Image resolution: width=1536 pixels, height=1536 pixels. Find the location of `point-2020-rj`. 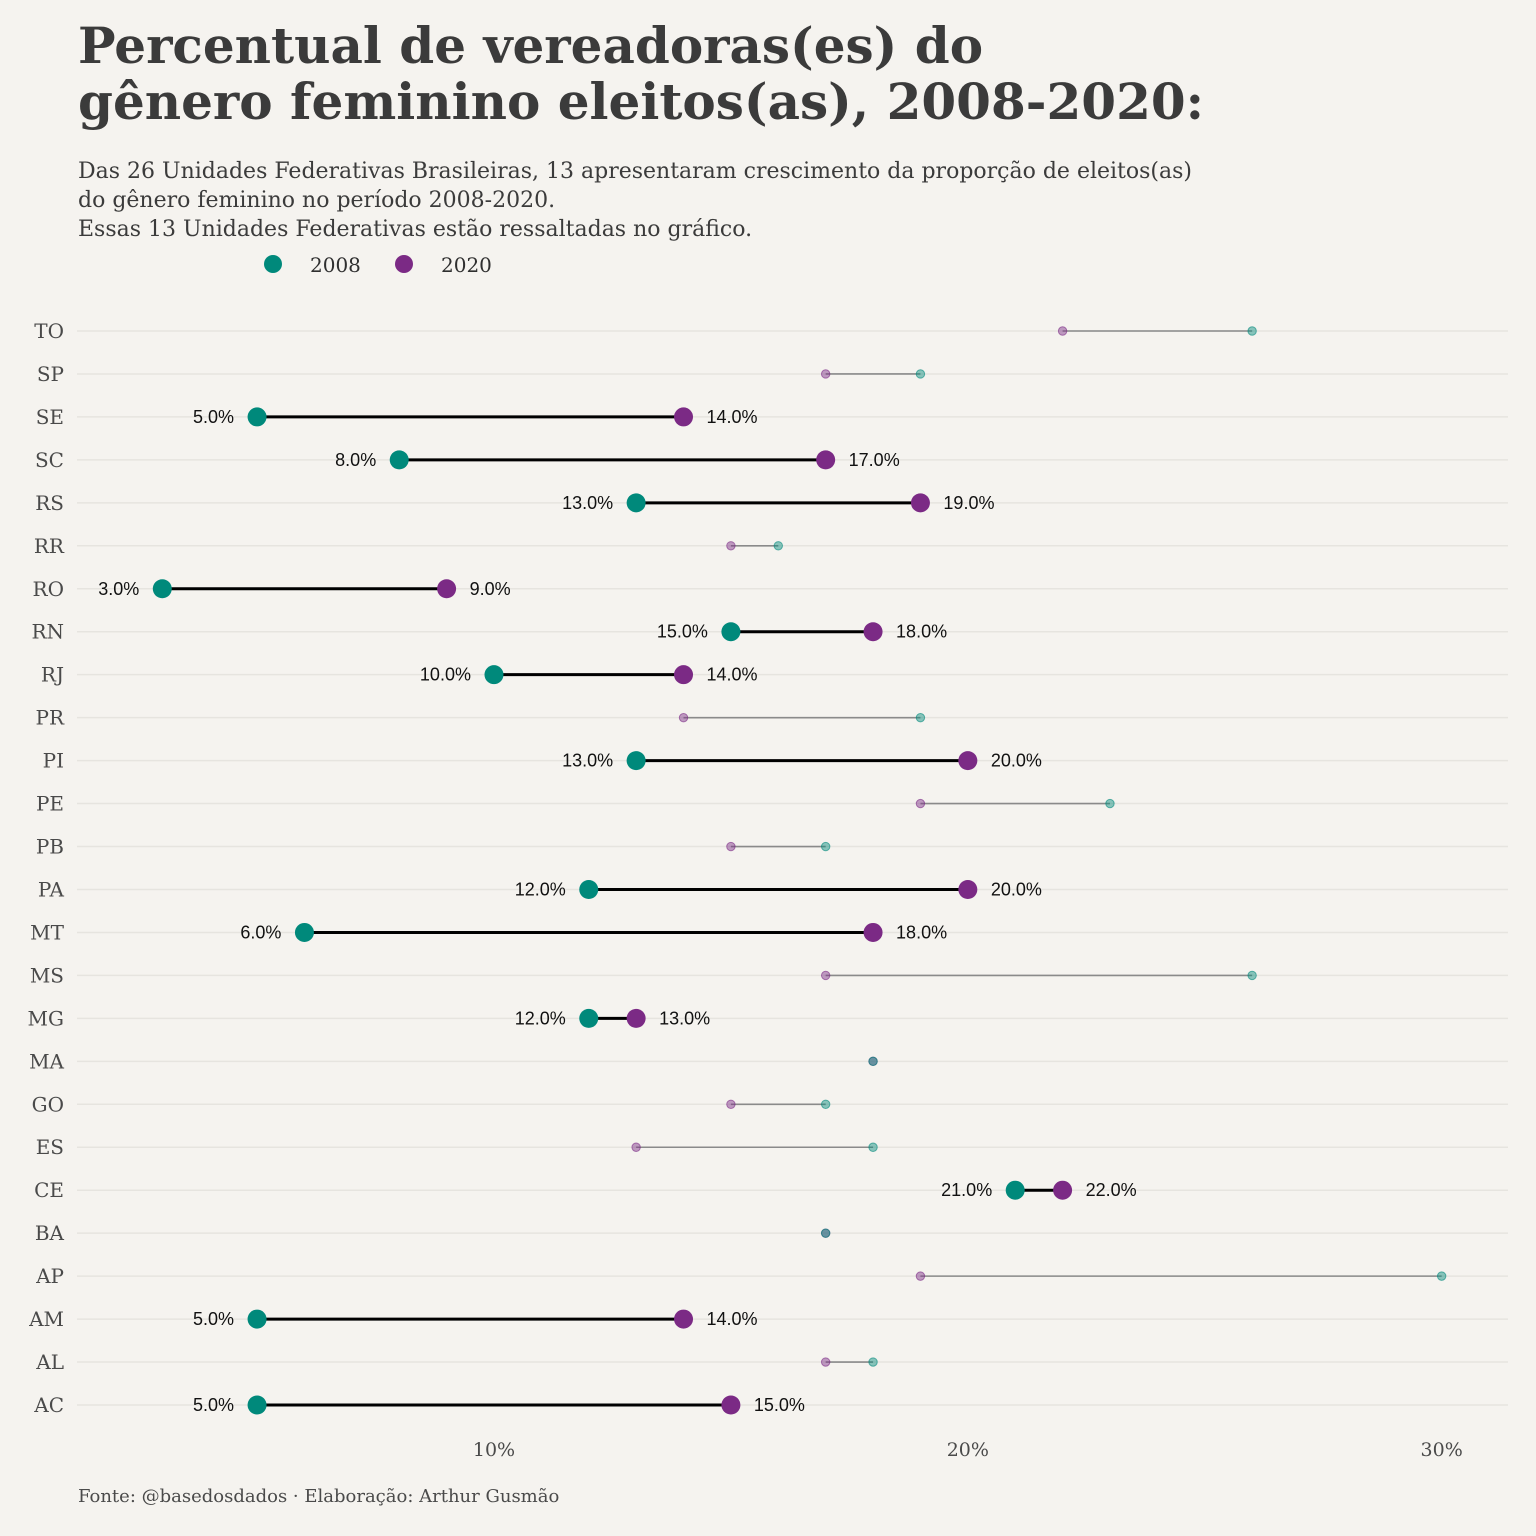

point-2020-rj is located at coordinates (684, 675).